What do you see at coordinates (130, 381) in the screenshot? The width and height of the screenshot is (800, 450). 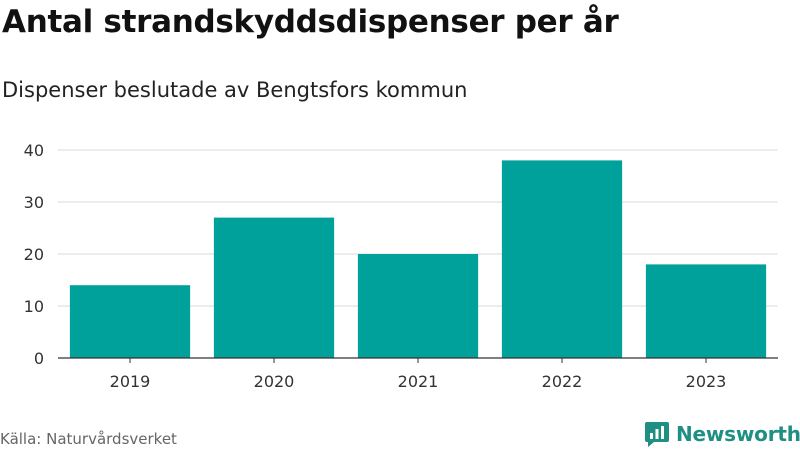 I see `x-tick-label: 2019` at bounding box center [130, 381].